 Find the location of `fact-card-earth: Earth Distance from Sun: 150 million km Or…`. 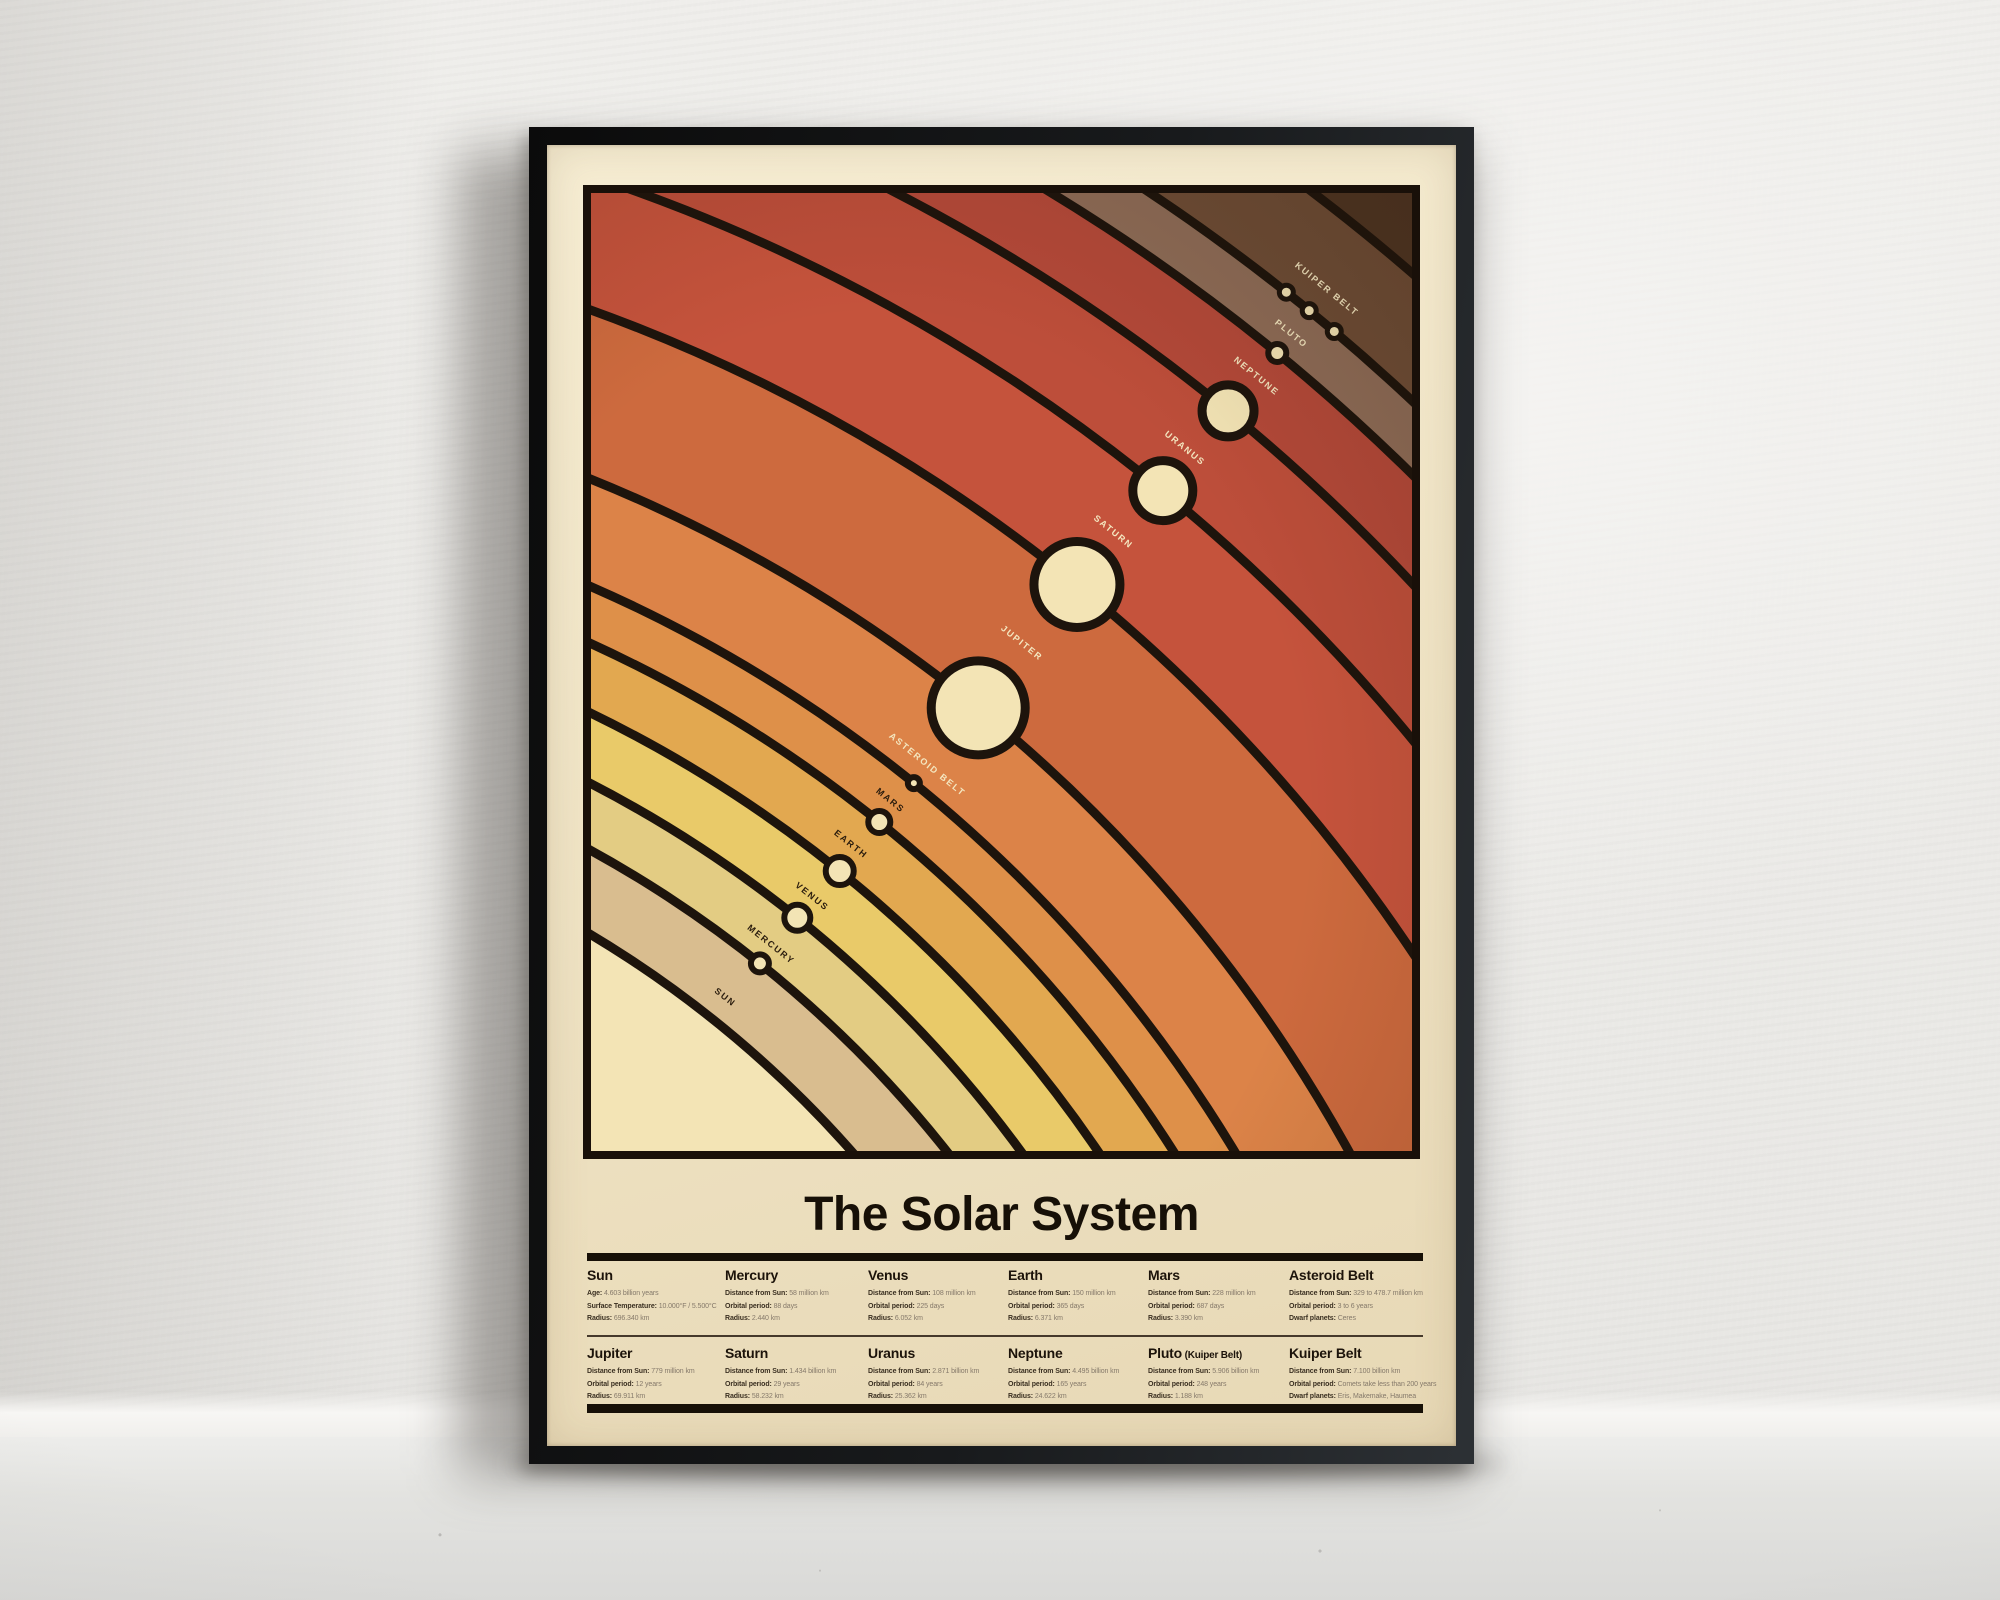

fact-card-earth: Earth Distance from Sun: 150 million km Or… is located at coordinates (1078, 1296).